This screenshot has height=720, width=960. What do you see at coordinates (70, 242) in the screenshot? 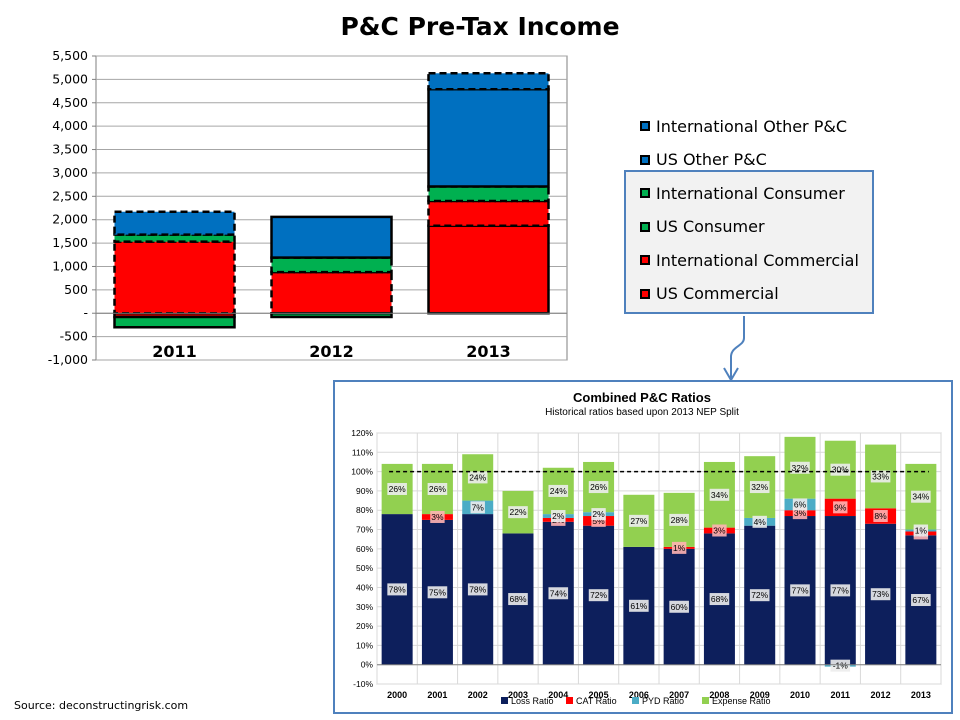
I see `y-tick-label: 1,500` at bounding box center [70, 242].